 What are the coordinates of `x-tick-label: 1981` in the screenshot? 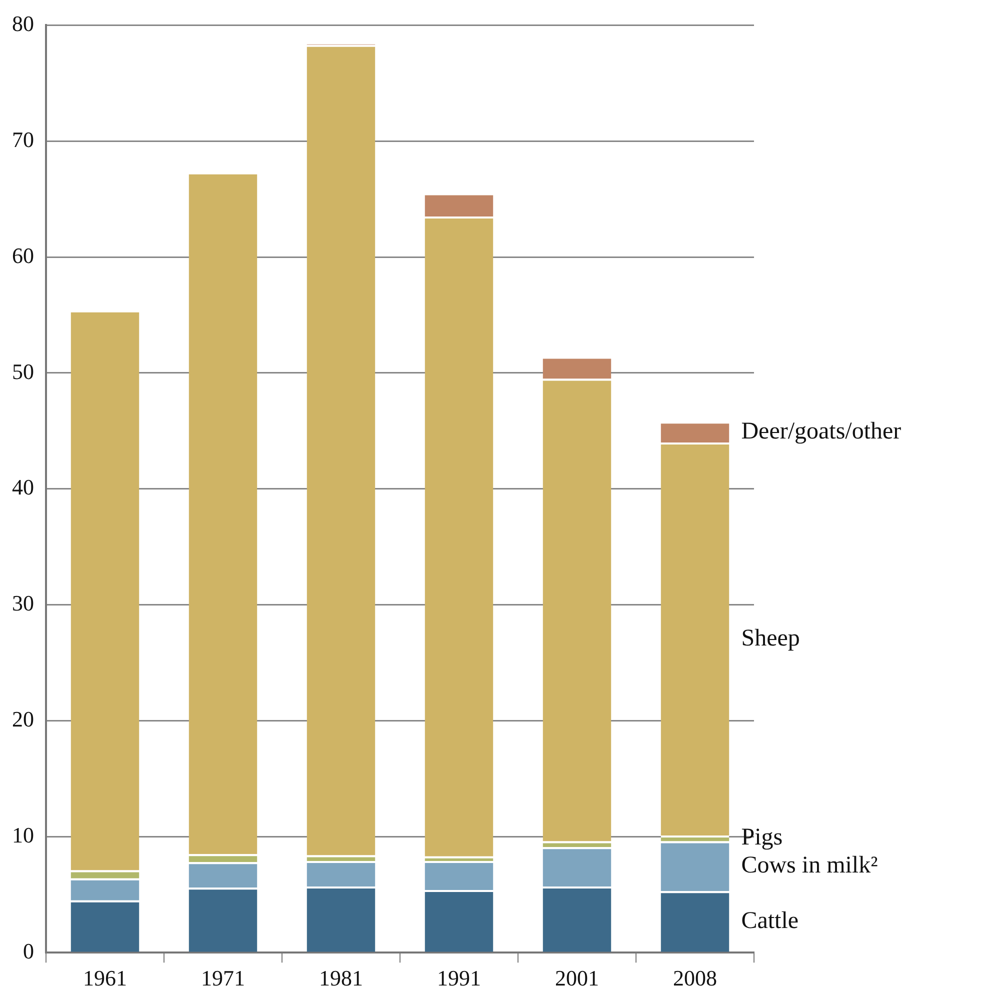 It's located at (341, 978).